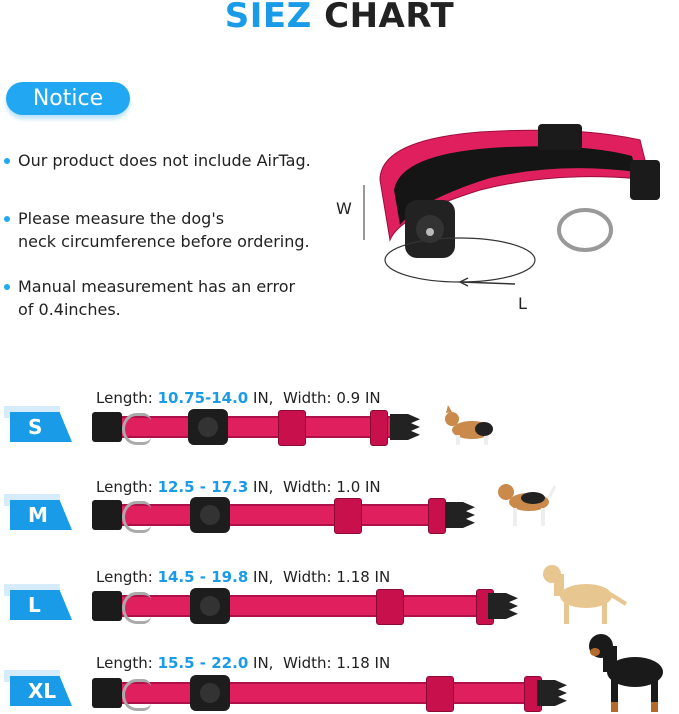 The width and height of the screenshot is (679, 714). What do you see at coordinates (527, 505) in the screenshot?
I see `beagle-dog-image` at bounding box center [527, 505].